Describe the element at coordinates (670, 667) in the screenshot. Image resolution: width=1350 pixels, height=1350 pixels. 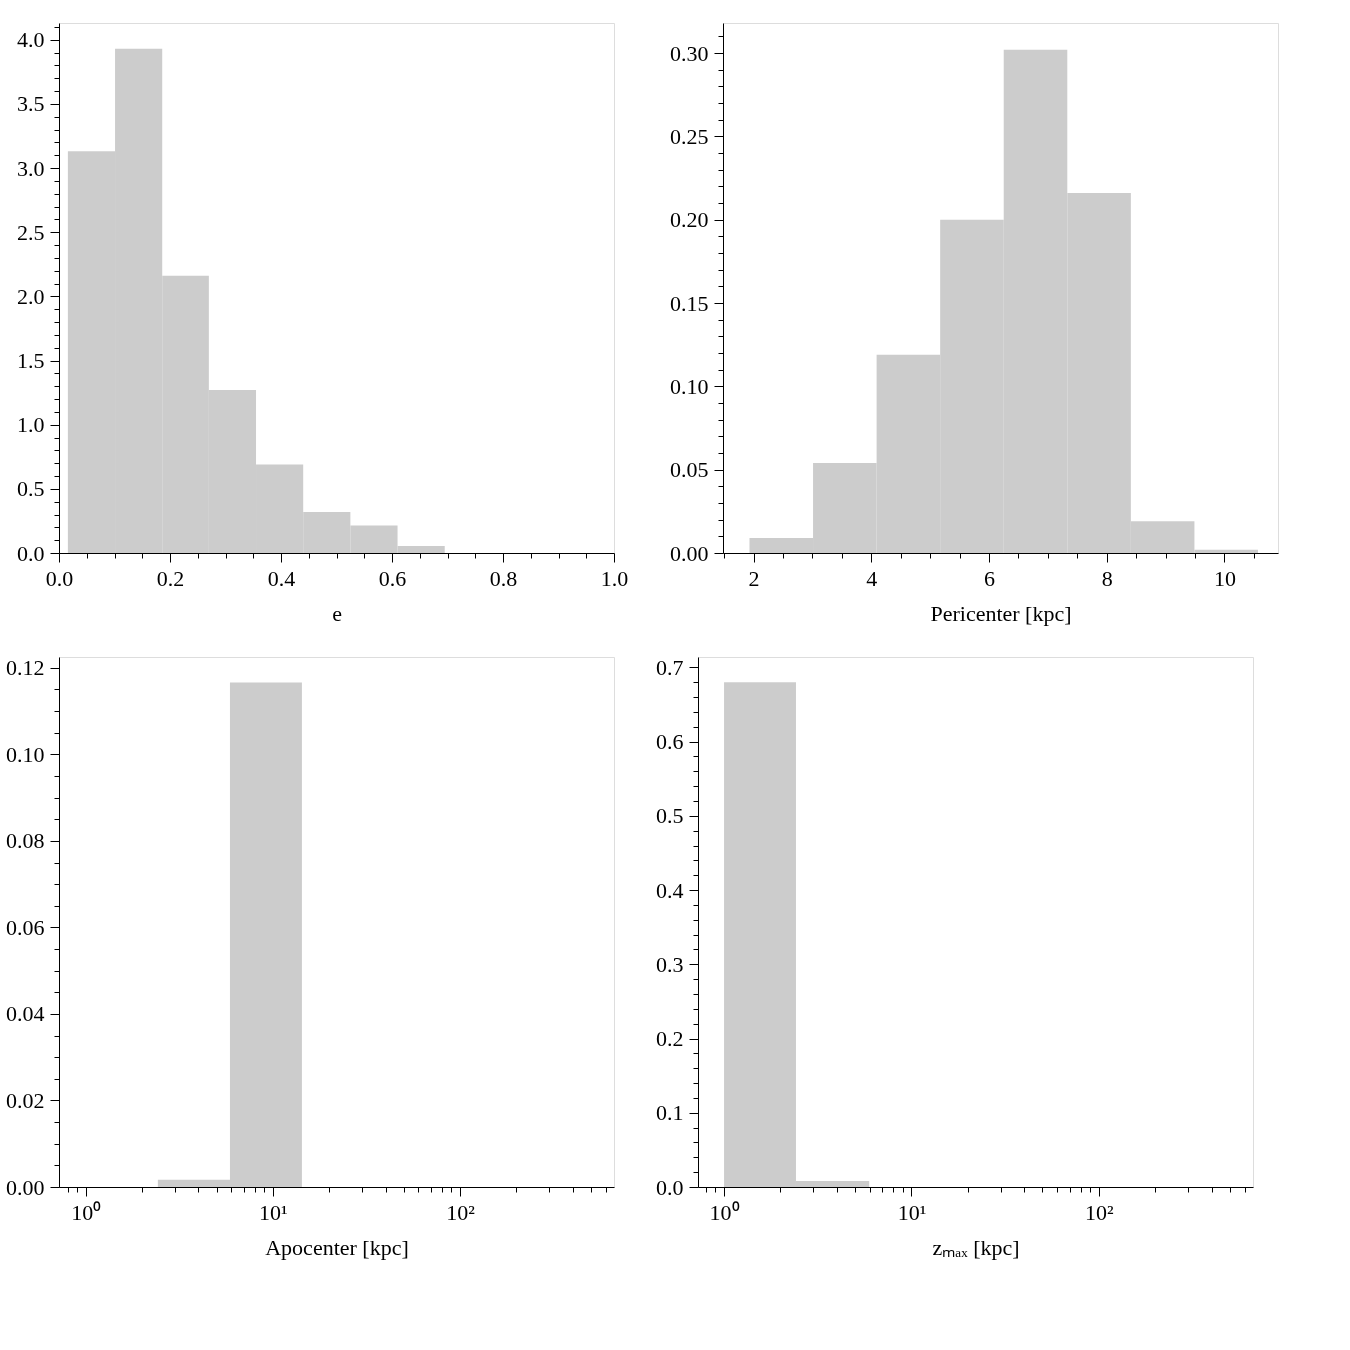
I see `y-tick-label: 0.7` at that location.